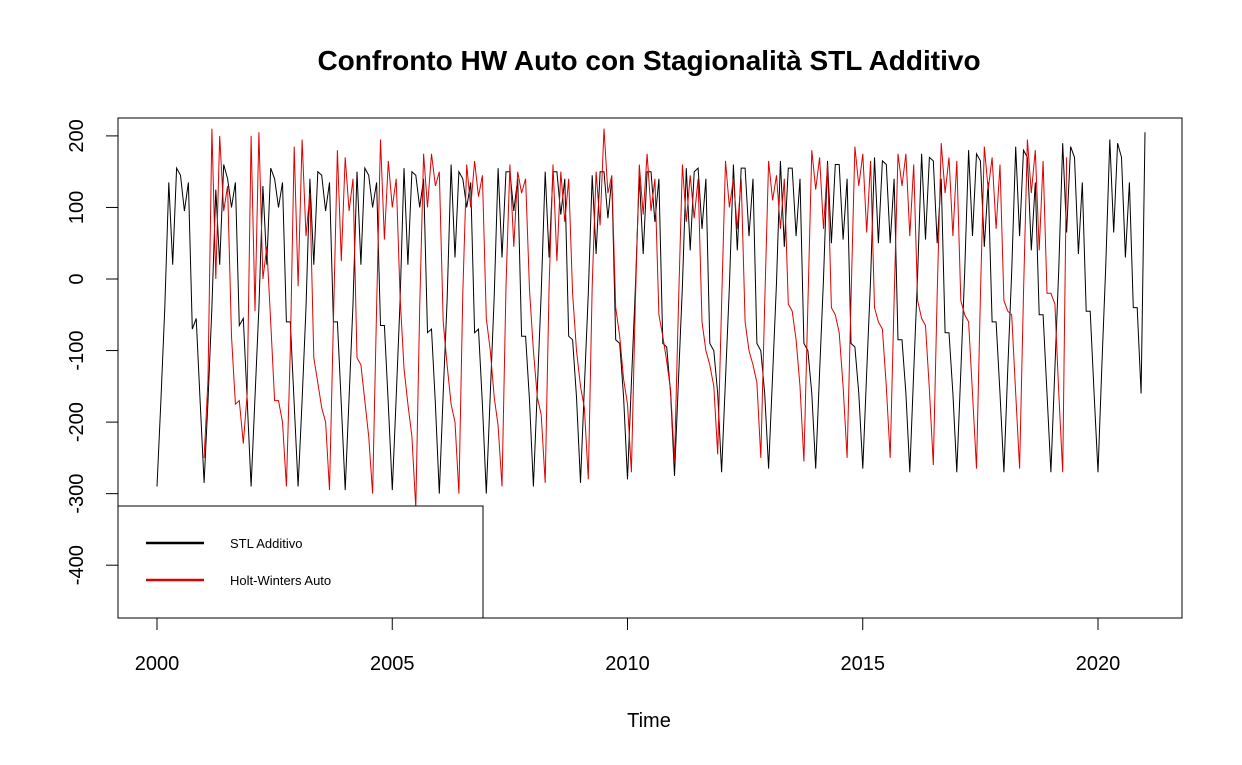 The image size is (1242, 765). What do you see at coordinates (627, 664) in the screenshot?
I see `x-tick-label: 2010` at bounding box center [627, 664].